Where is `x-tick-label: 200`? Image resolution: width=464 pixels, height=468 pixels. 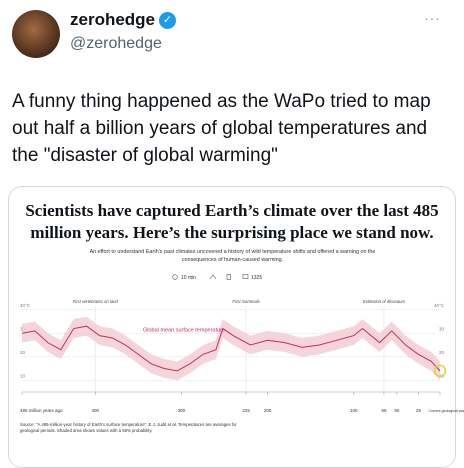
x-tick-label: 200 is located at coordinates (268, 410).